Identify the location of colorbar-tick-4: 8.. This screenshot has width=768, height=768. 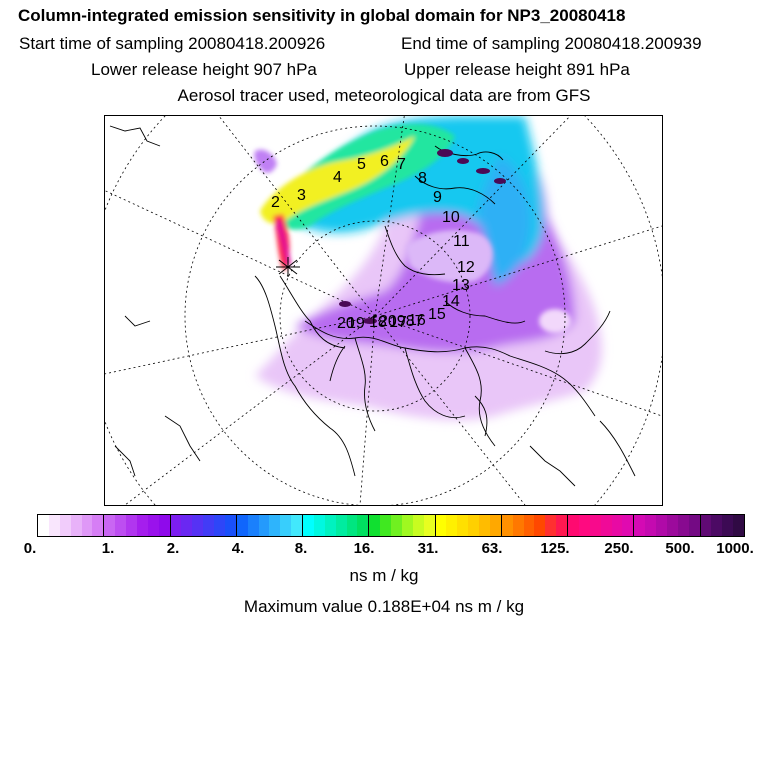
(301, 548).